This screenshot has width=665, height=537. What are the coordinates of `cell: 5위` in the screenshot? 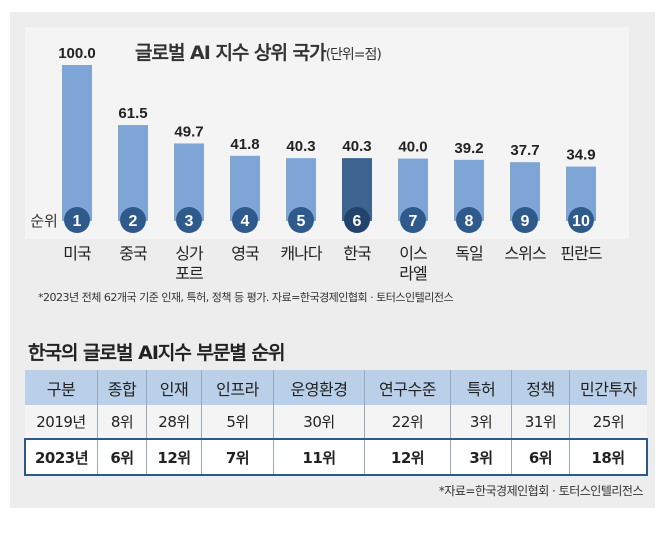 It's located at (237, 422).